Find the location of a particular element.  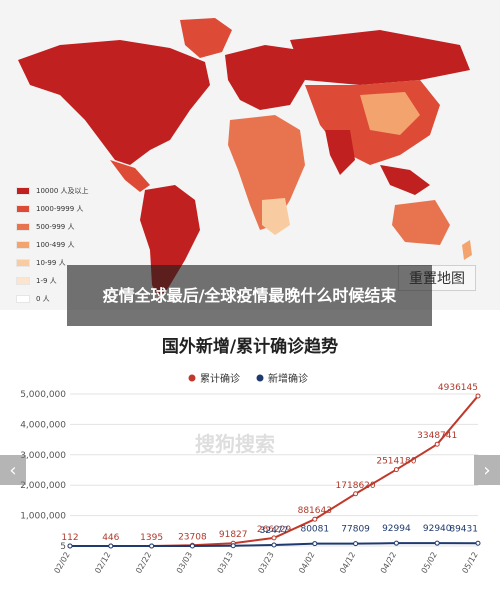

legend-label: 10000 人及以上 is located at coordinates (62, 191).